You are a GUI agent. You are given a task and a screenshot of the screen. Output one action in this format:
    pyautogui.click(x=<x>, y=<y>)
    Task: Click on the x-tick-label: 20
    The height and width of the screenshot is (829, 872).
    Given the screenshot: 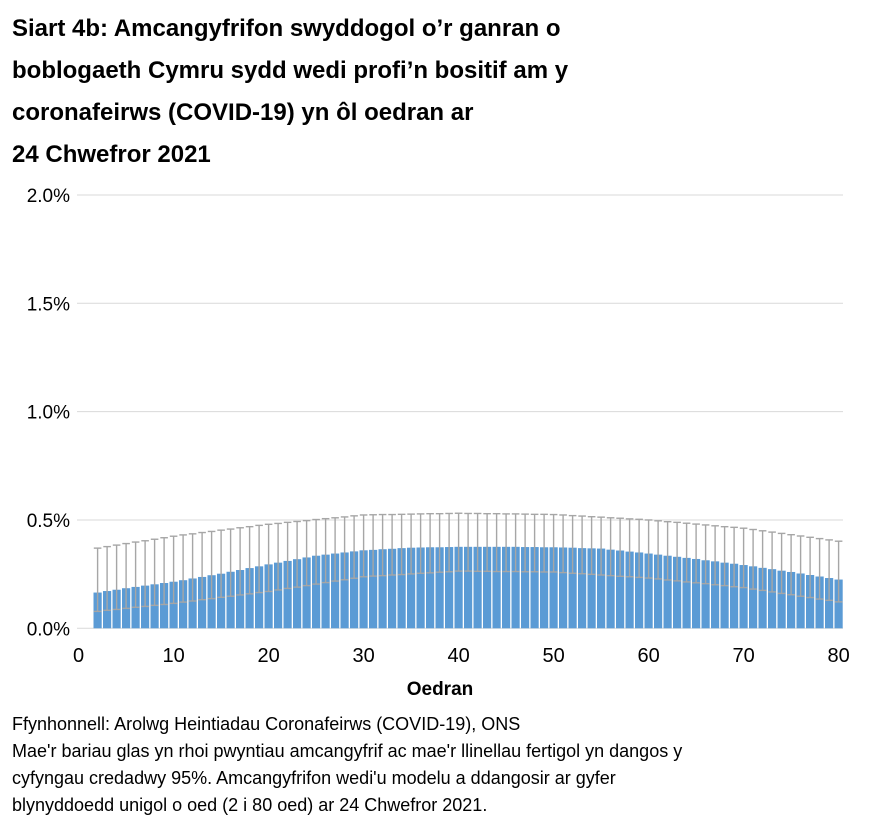 What is the action you would take?
    pyautogui.click(x=268, y=656)
    